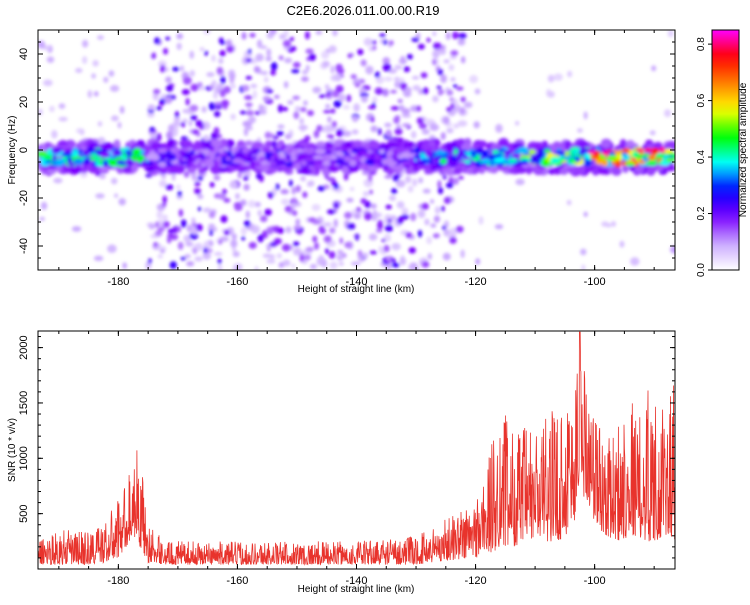 The height and width of the screenshot is (605, 750). Describe the element at coordinates (356, 289) in the screenshot. I see `heatmap-x-label: Height of straight line (km)` at that location.